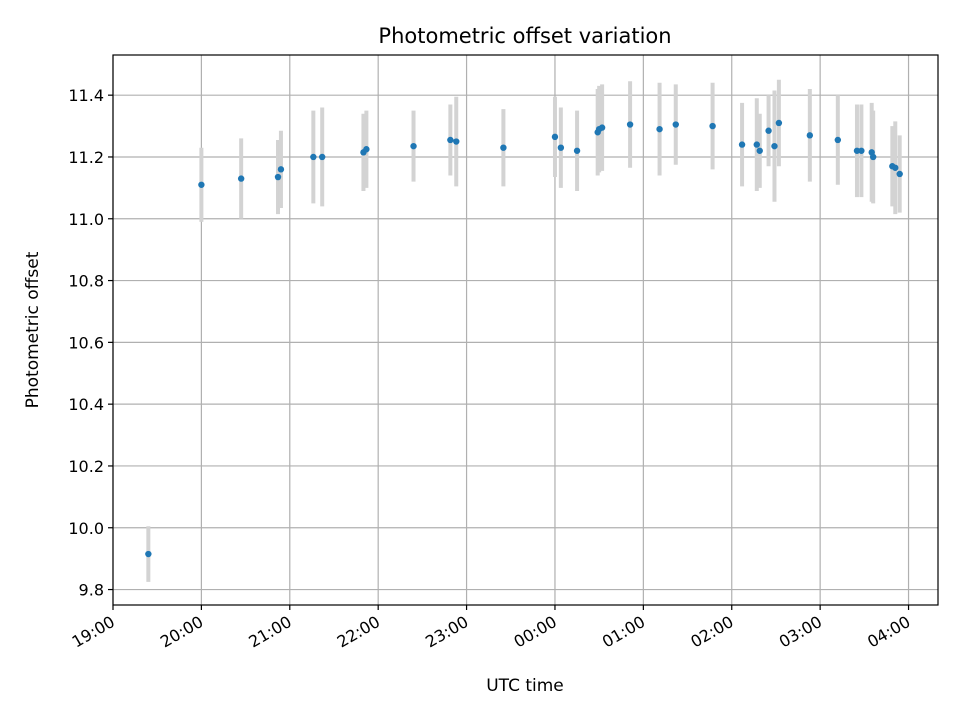  Describe the element at coordinates (86, 404) in the screenshot. I see `y-tick-label: 10.4` at that location.